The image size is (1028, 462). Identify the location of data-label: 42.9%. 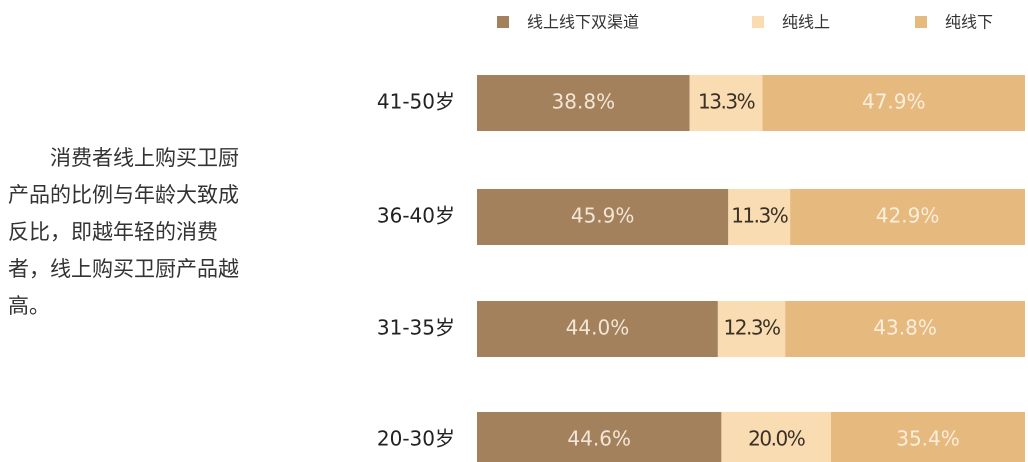
(908, 216).